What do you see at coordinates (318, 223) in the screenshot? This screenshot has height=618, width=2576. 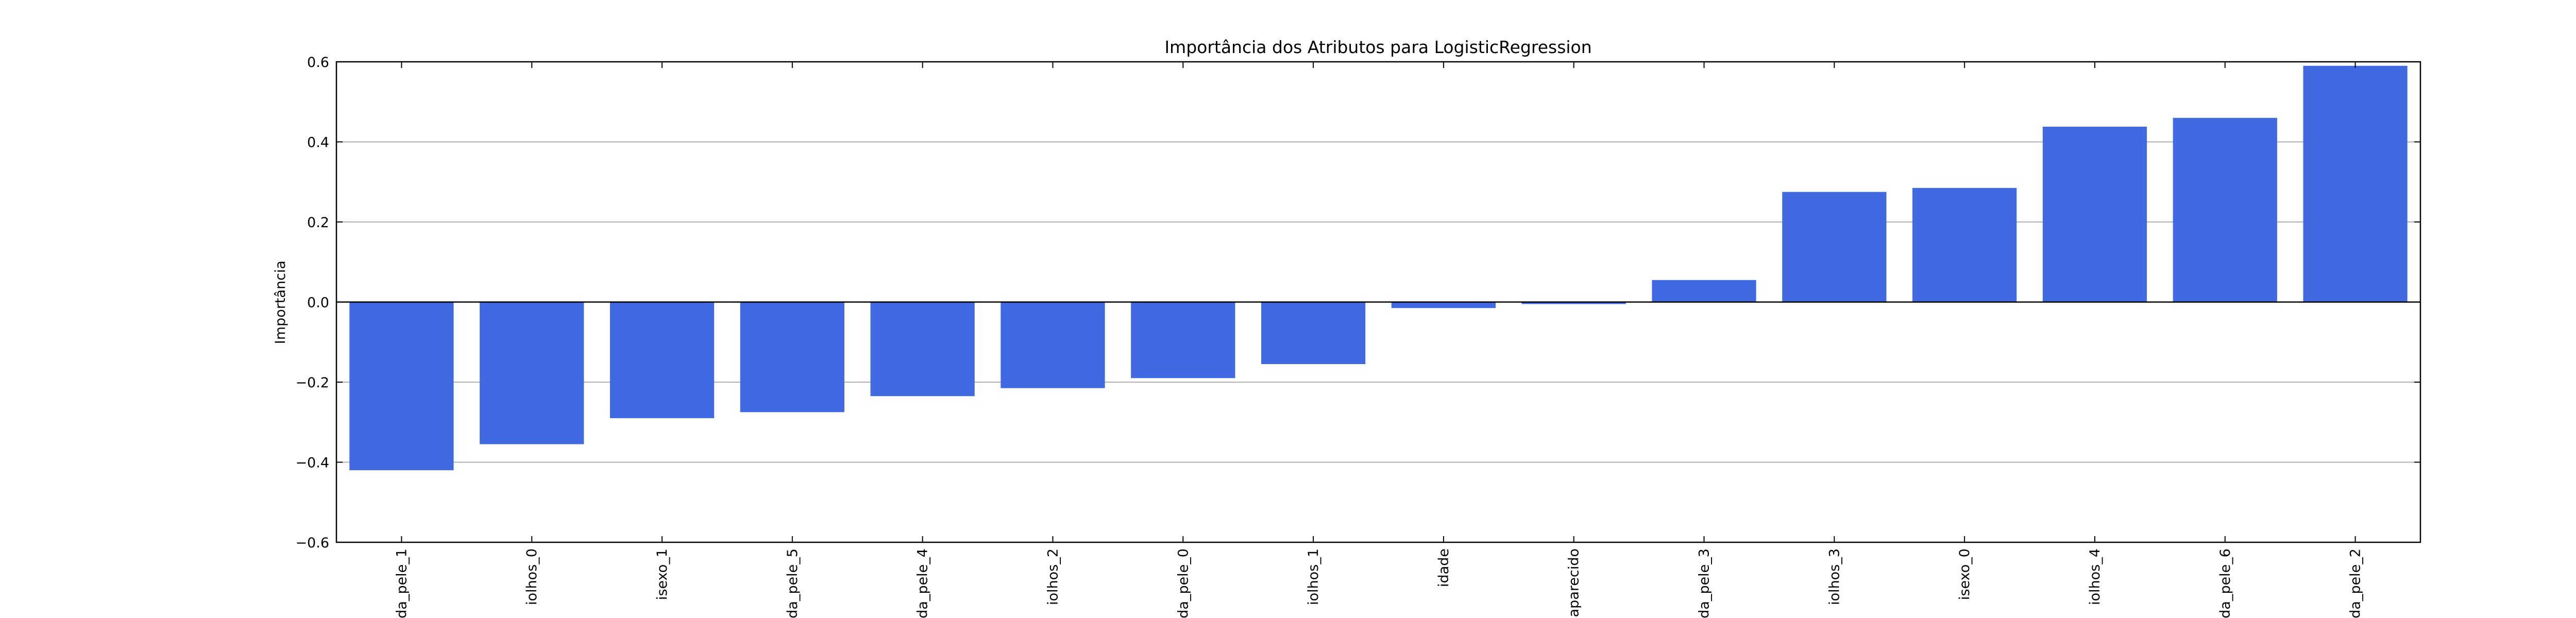 I see `y-tick-label: 0.2` at bounding box center [318, 223].